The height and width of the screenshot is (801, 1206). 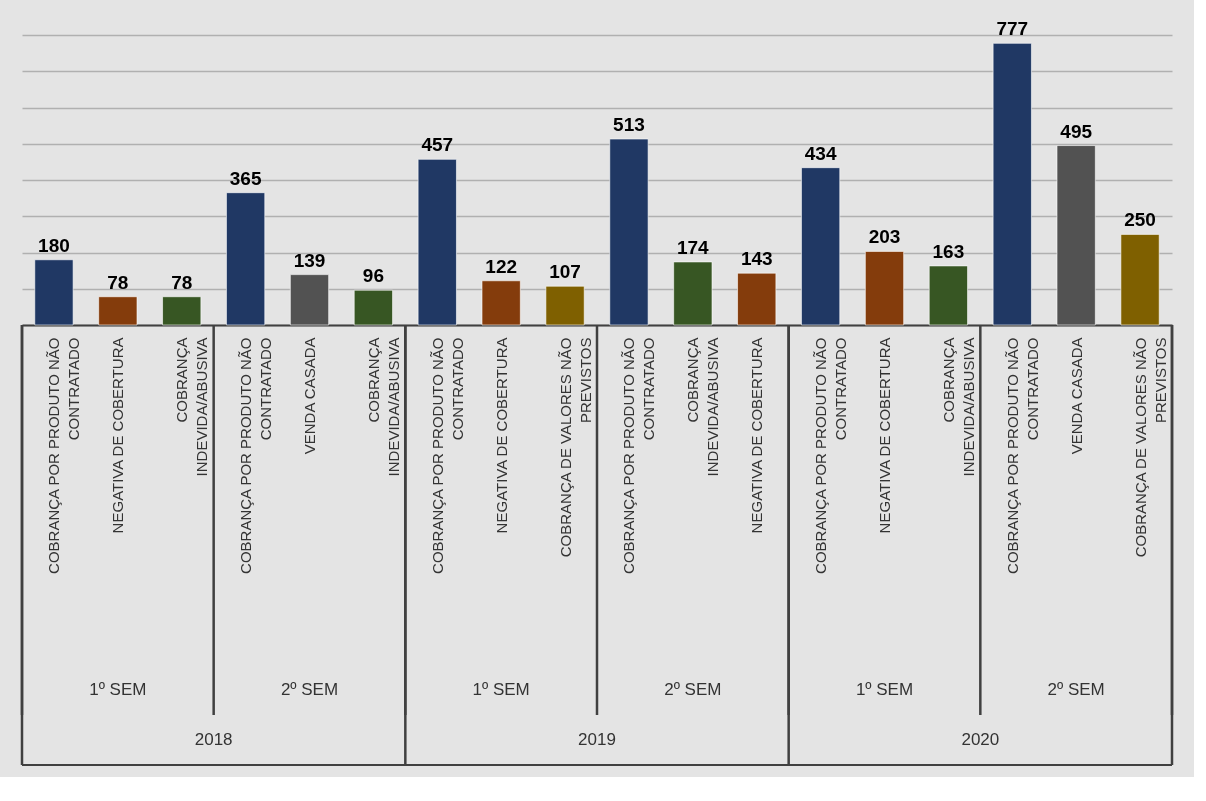 I want to click on text: 2019, so click(x=597, y=739).